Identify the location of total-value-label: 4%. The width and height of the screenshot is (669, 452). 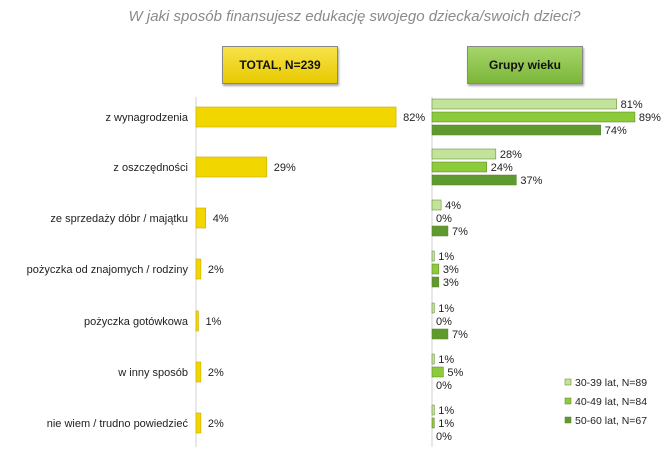
(221, 219).